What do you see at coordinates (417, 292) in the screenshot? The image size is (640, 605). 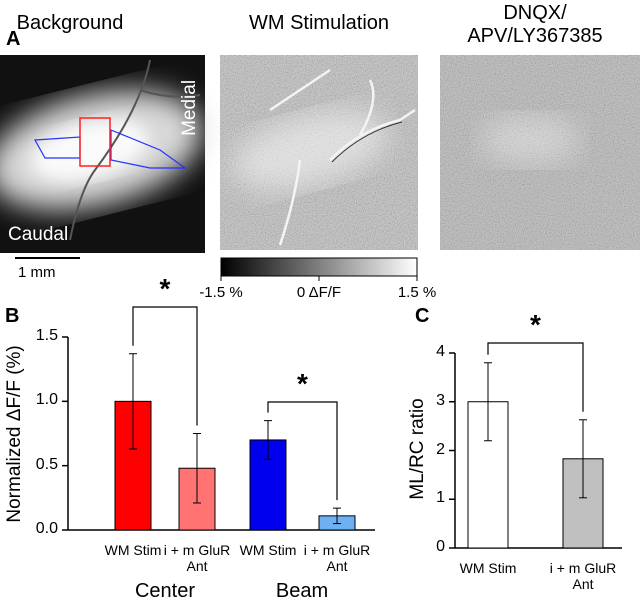 I see `colorbar-tick-label: 1.5 %` at bounding box center [417, 292].